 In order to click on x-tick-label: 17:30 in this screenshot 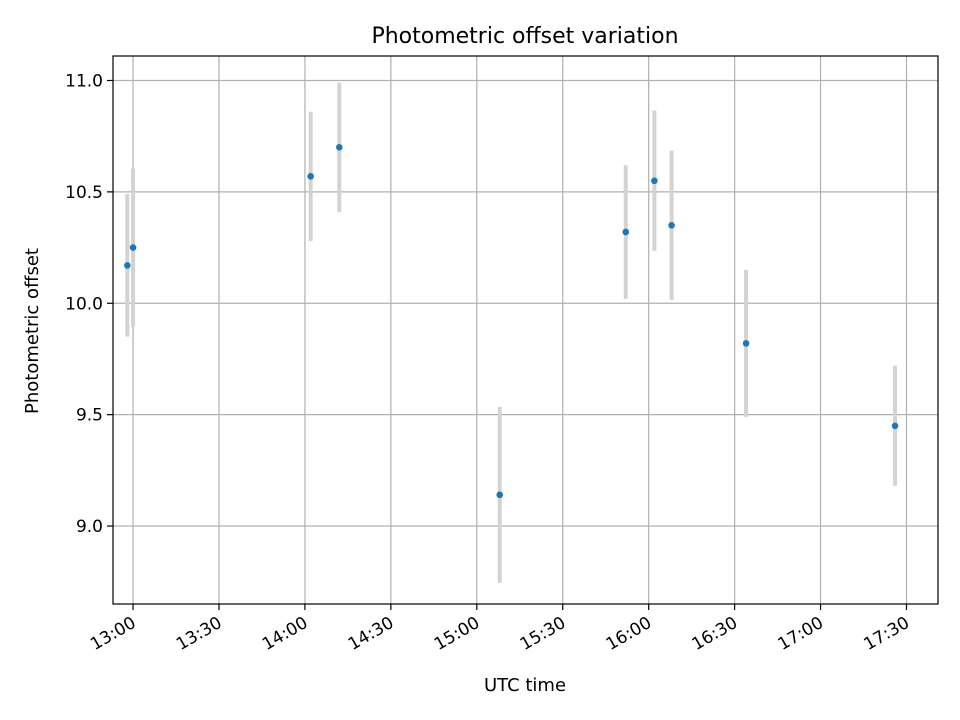, I will do `click(887, 634)`.